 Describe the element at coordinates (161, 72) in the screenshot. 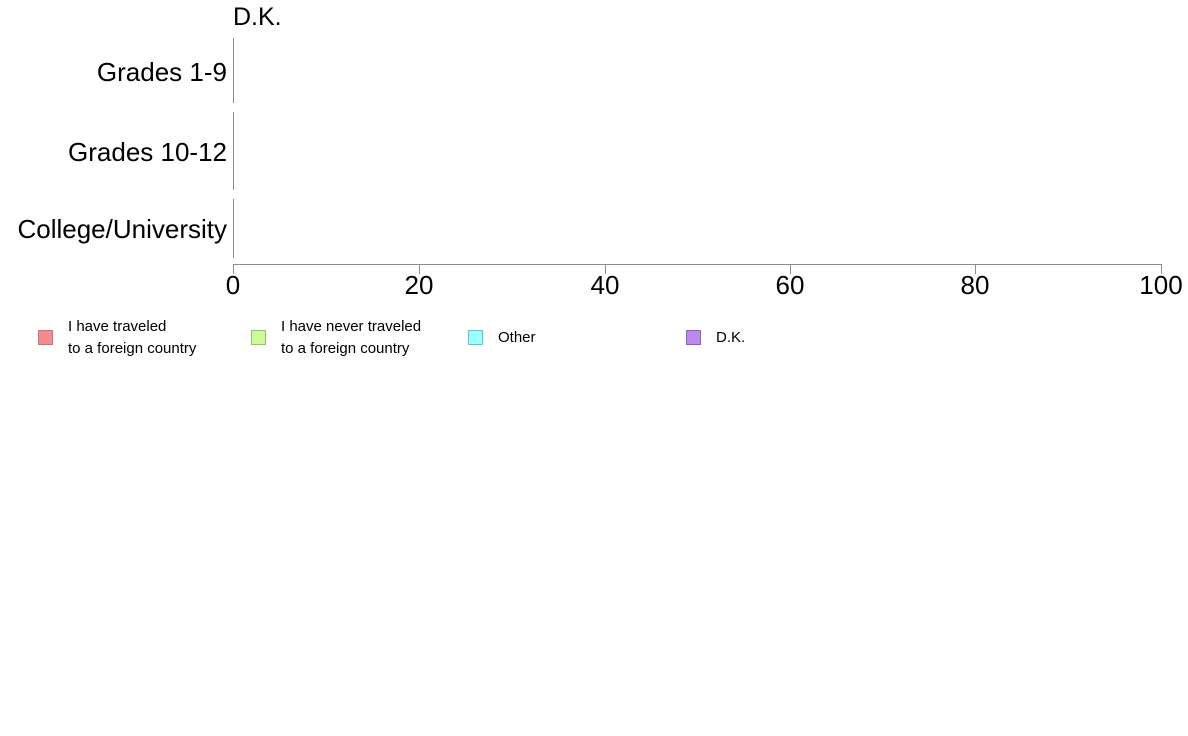

I see `category-label-grades-1-9: Grades 1-9` at that location.